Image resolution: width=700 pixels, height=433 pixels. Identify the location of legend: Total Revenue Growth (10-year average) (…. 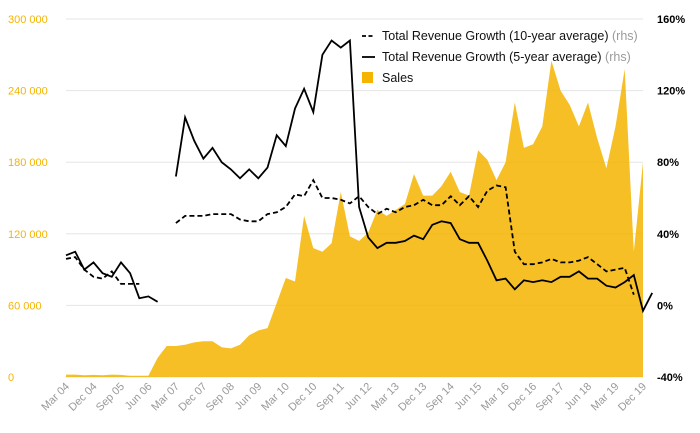
(500, 57).